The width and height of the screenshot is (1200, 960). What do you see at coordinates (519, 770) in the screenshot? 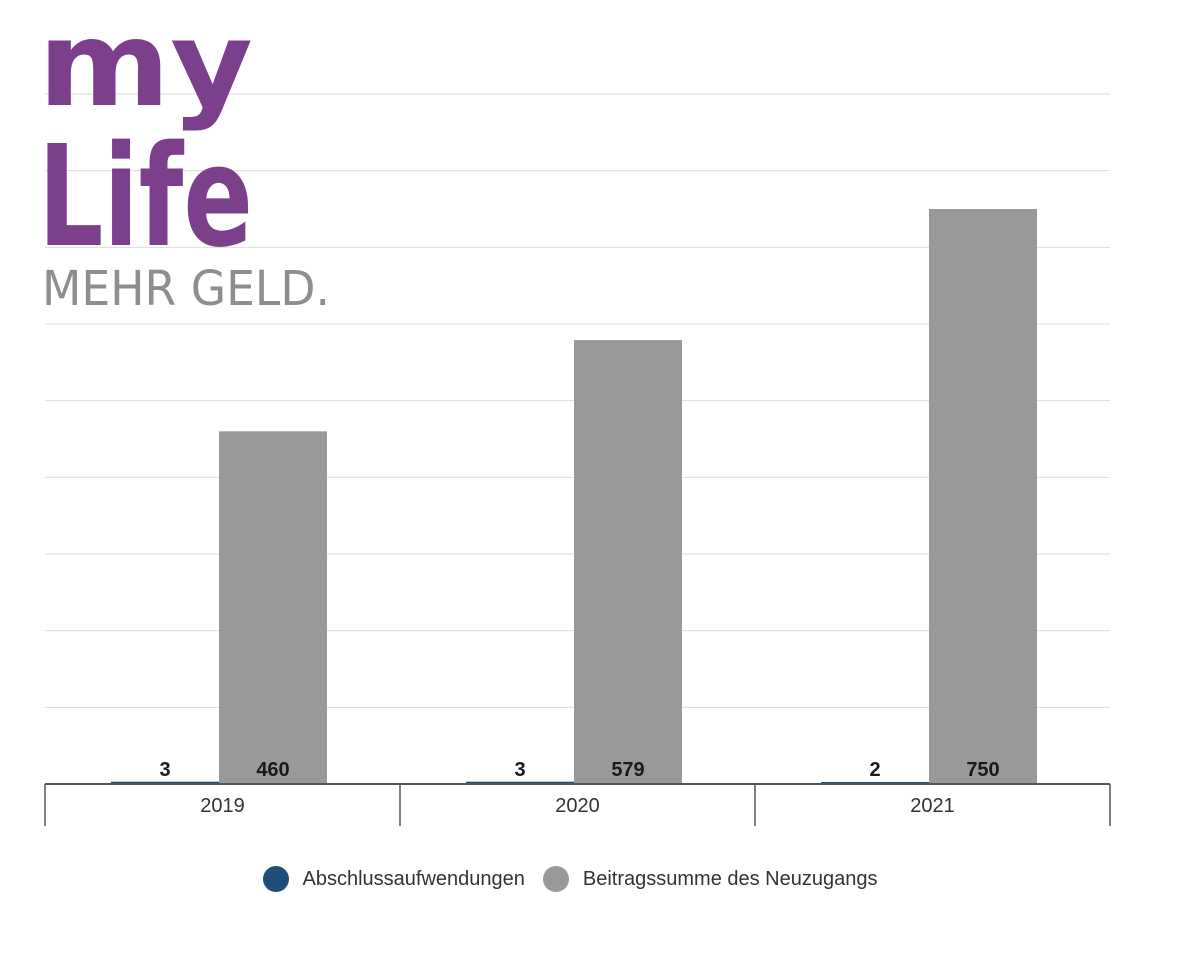
I see `data-label-2020-series-1: 3` at bounding box center [519, 770].